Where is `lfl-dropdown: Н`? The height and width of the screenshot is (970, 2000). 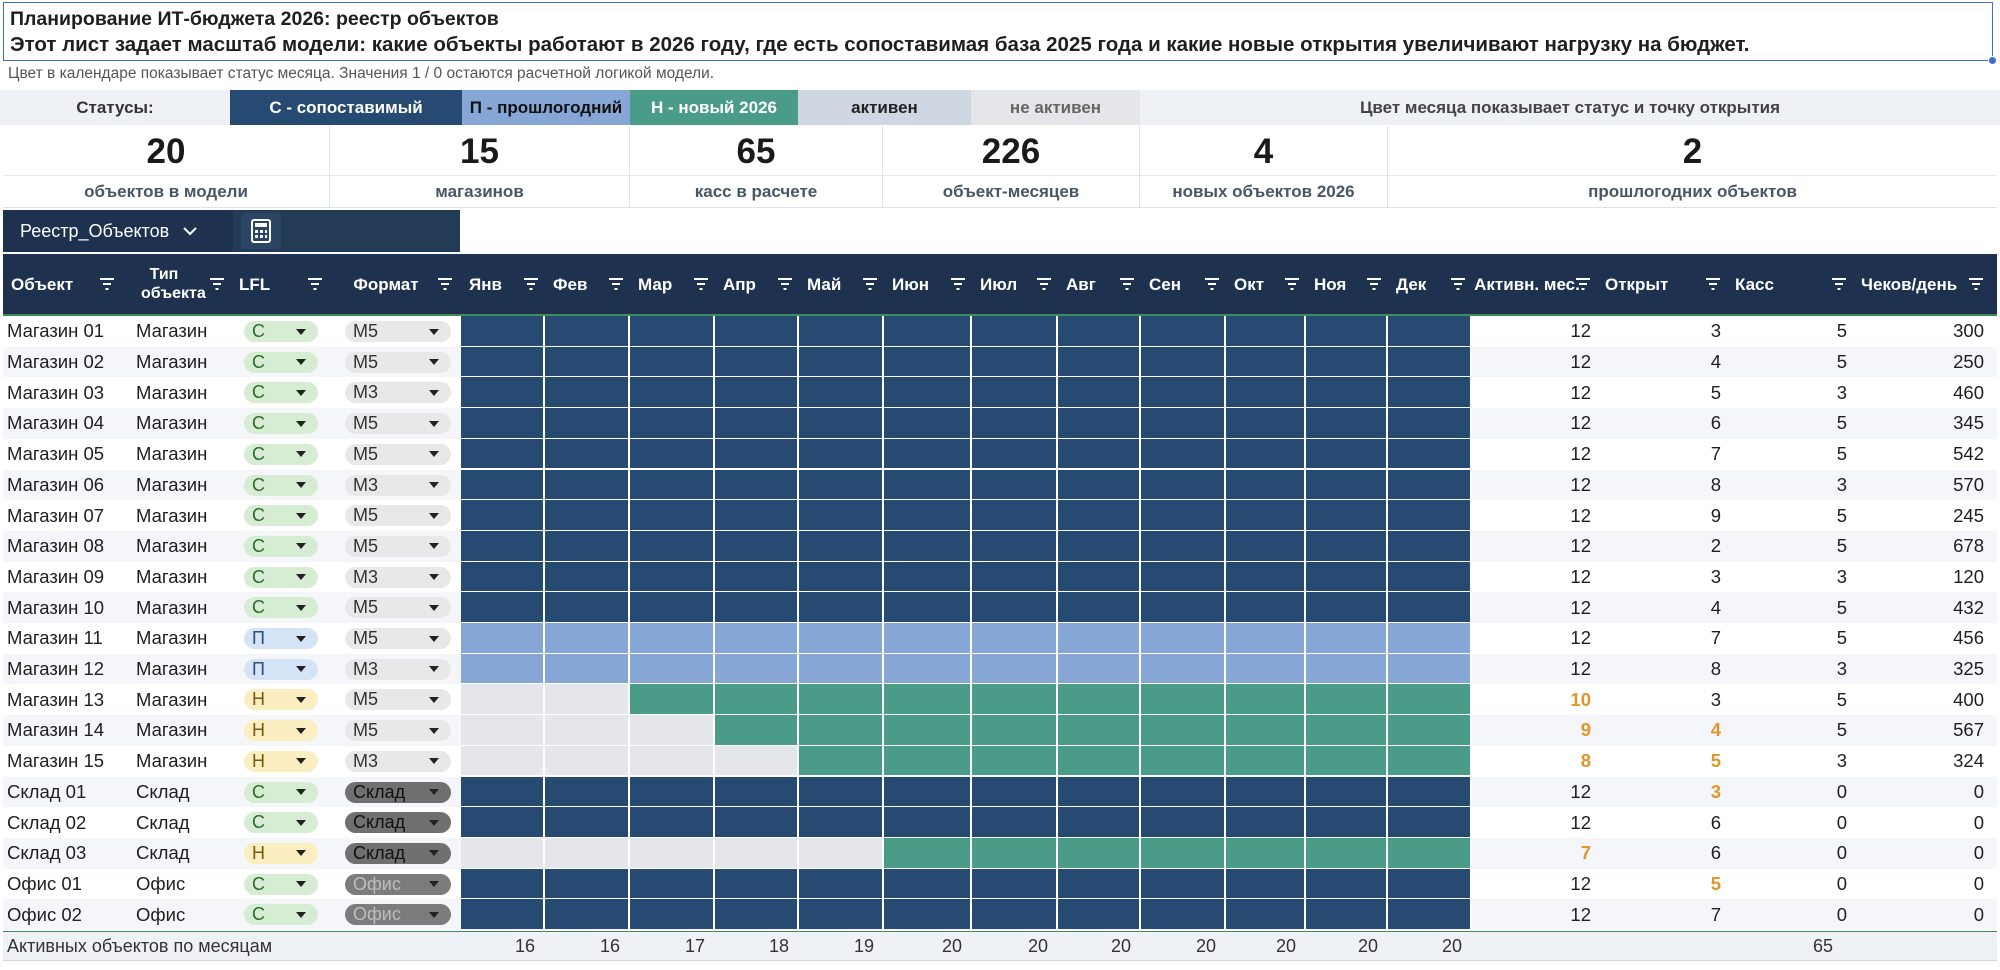 lfl-dropdown: Н is located at coordinates (281, 853).